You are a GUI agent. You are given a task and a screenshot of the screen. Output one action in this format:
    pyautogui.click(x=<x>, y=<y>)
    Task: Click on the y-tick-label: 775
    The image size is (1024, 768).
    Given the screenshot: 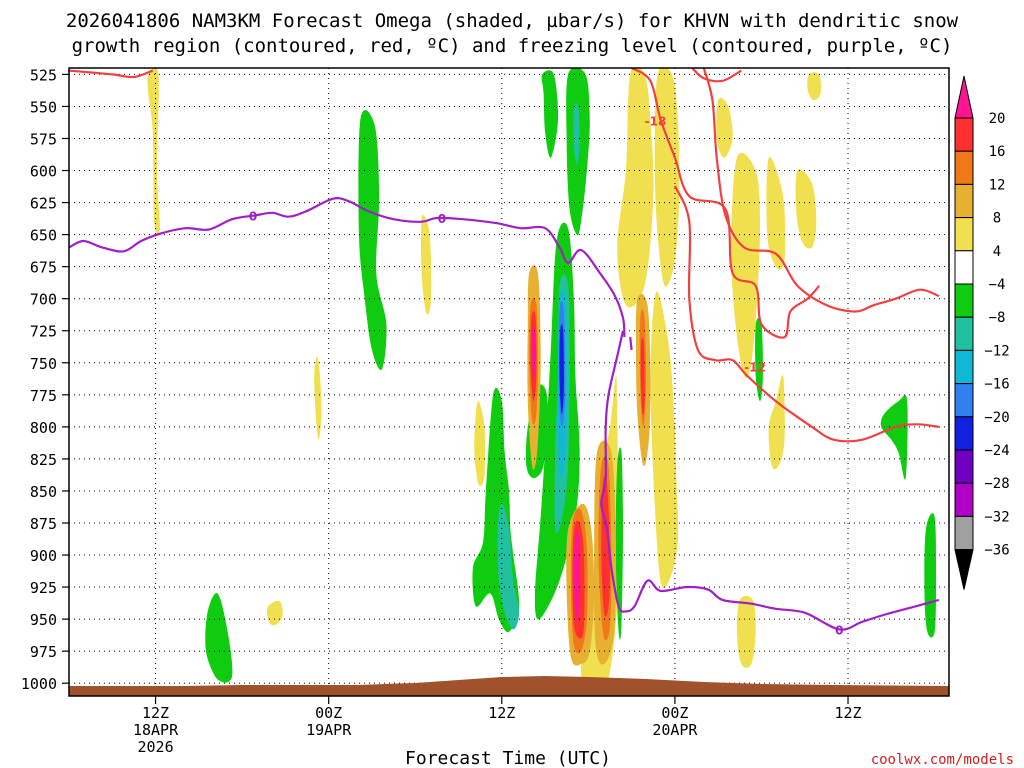 What is the action you would take?
    pyautogui.click(x=43, y=396)
    